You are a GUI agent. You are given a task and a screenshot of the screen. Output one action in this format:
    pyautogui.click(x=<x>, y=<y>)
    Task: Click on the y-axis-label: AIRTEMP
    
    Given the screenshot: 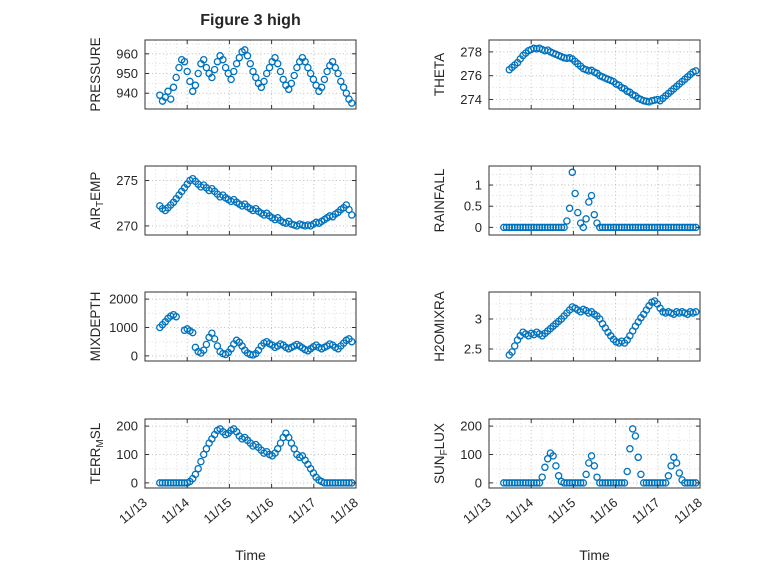 What is the action you would take?
    pyautogui.click(x=97, y=201)
    